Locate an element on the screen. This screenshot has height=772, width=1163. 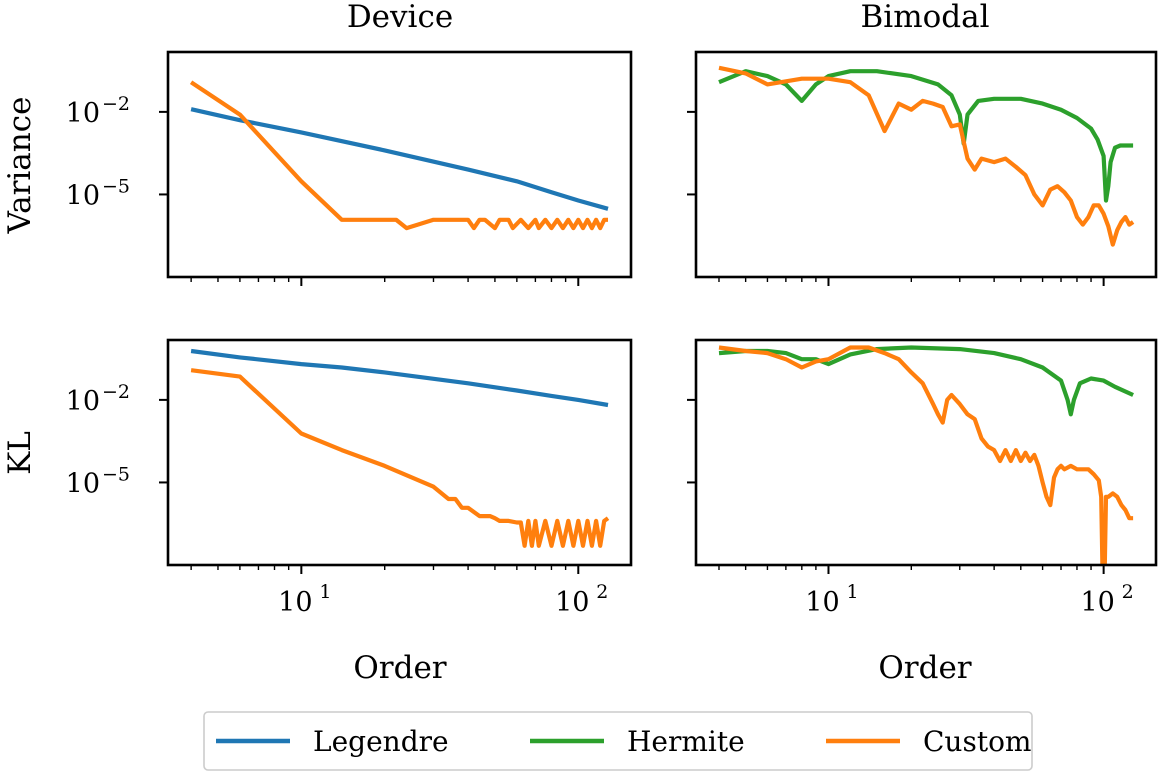
legend: Legendre Hermite Custom is located at coordinates (618, 741).